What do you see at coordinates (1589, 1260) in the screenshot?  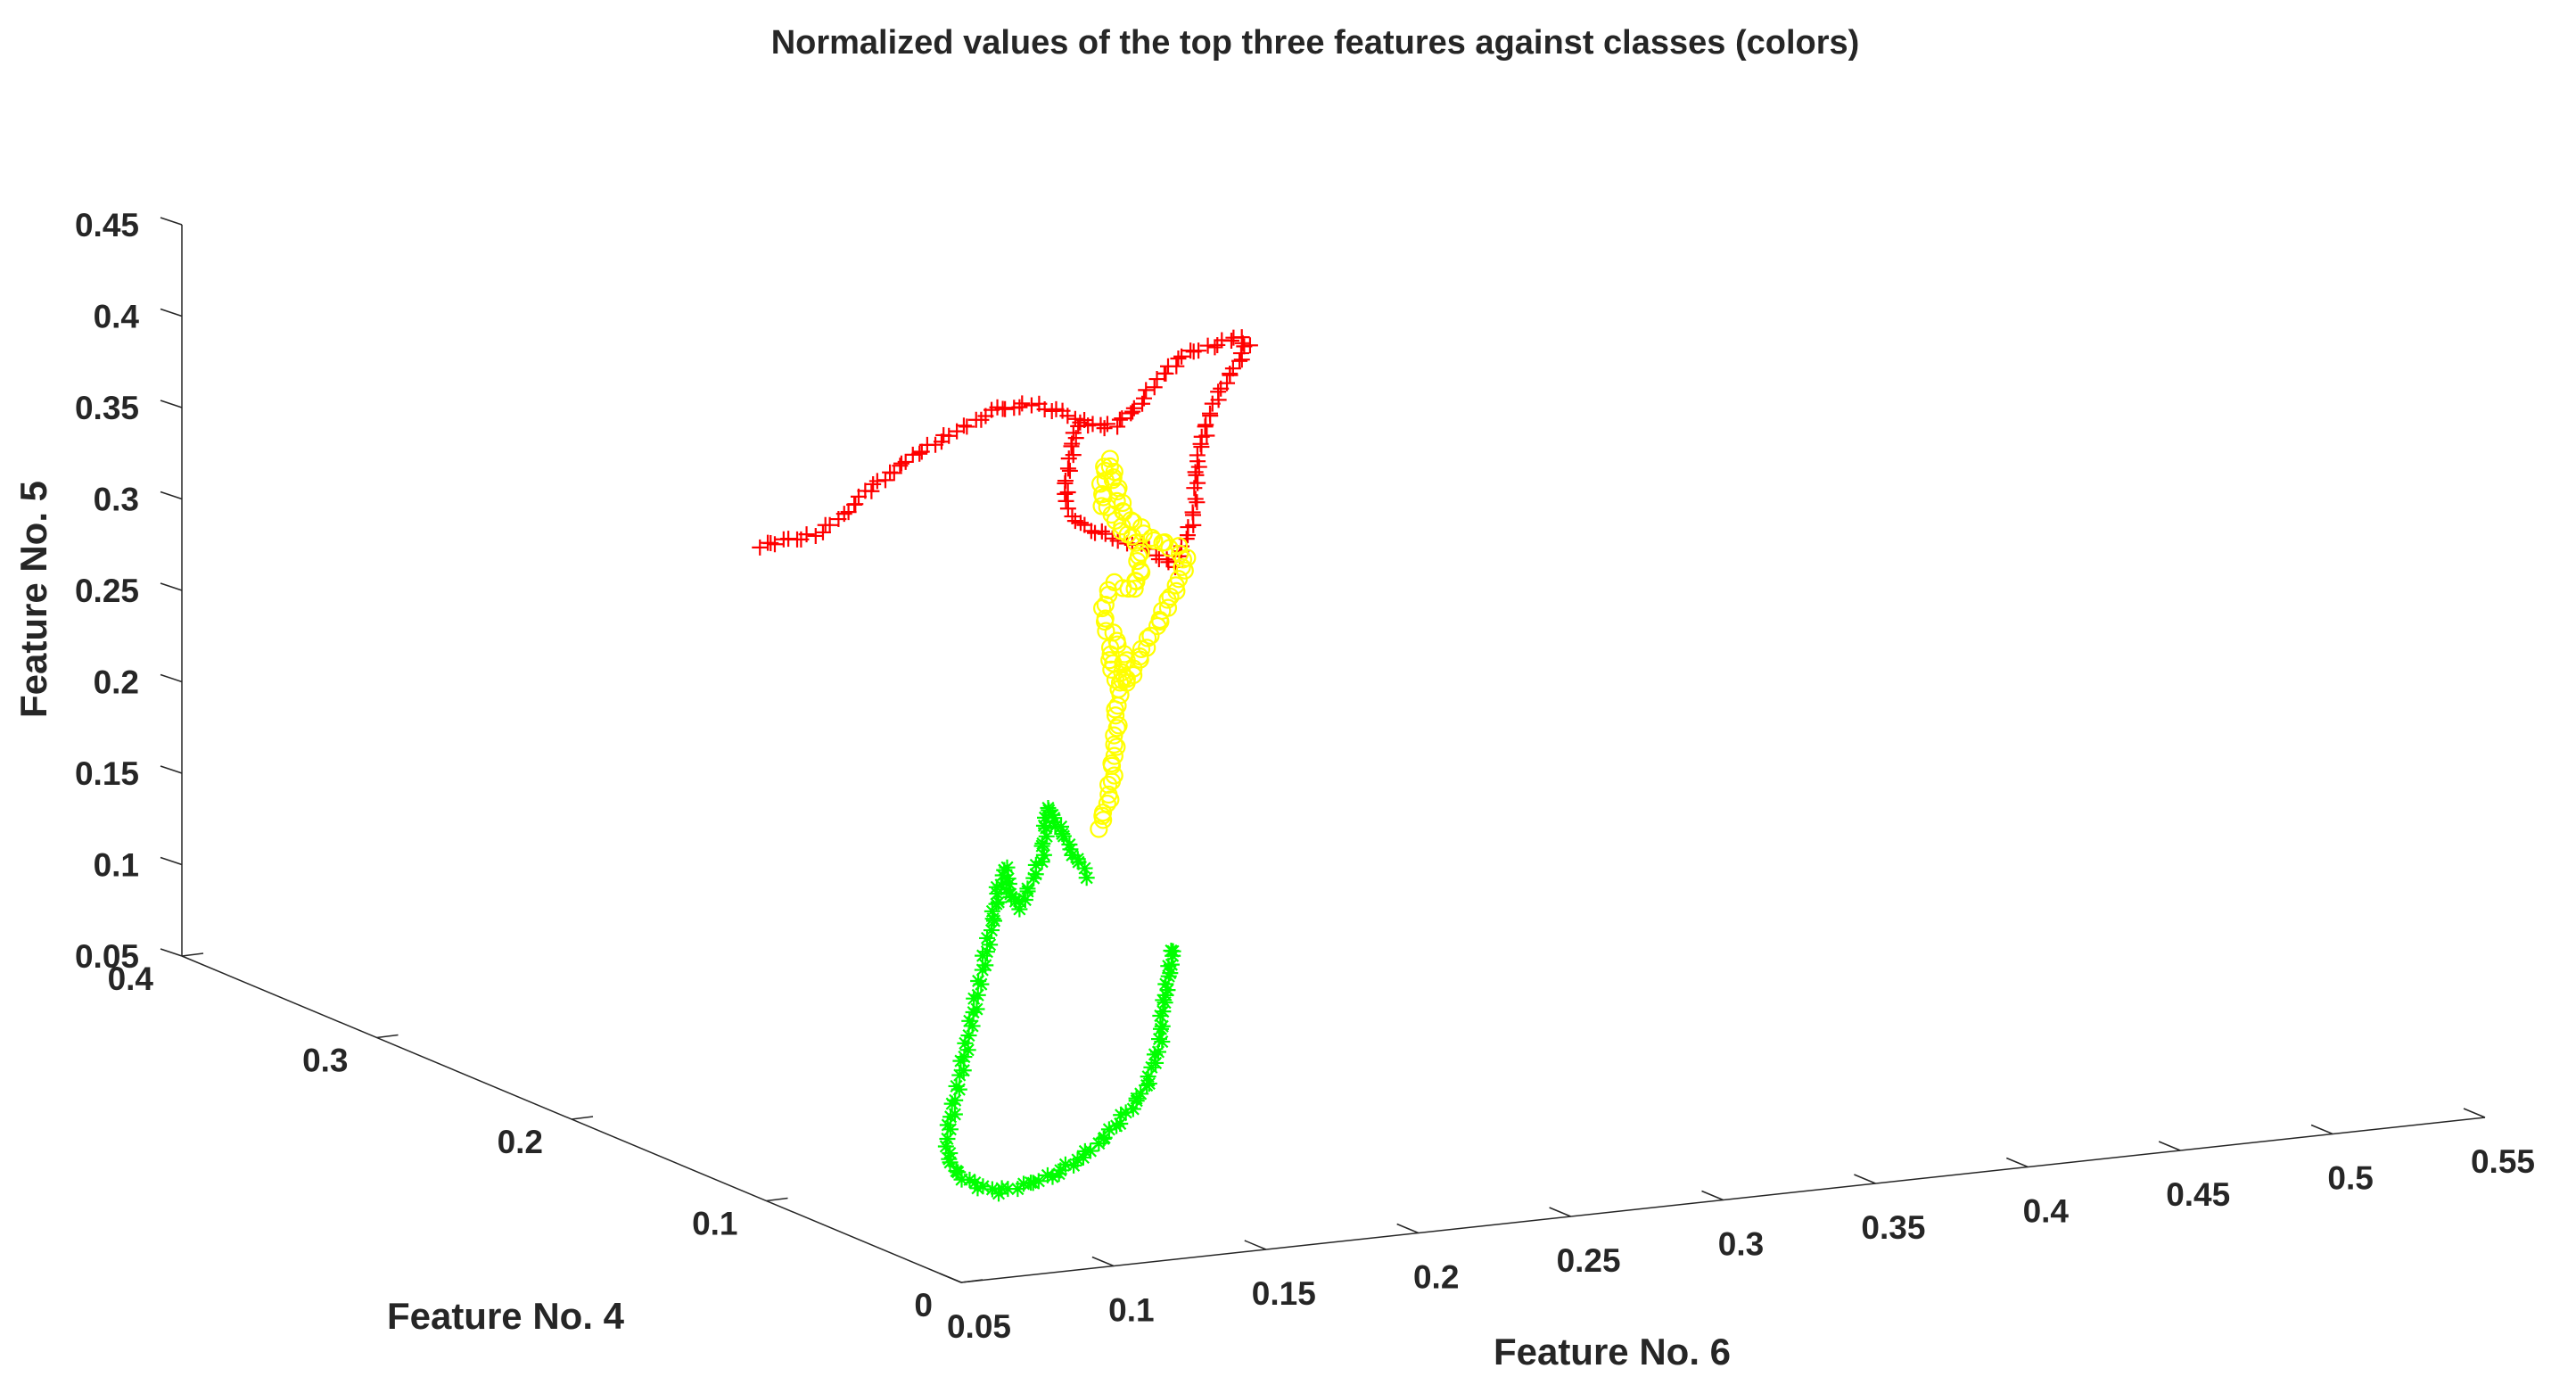 I see `x-tick-label-4: 0.25` at bounding box center [1589, 1260].